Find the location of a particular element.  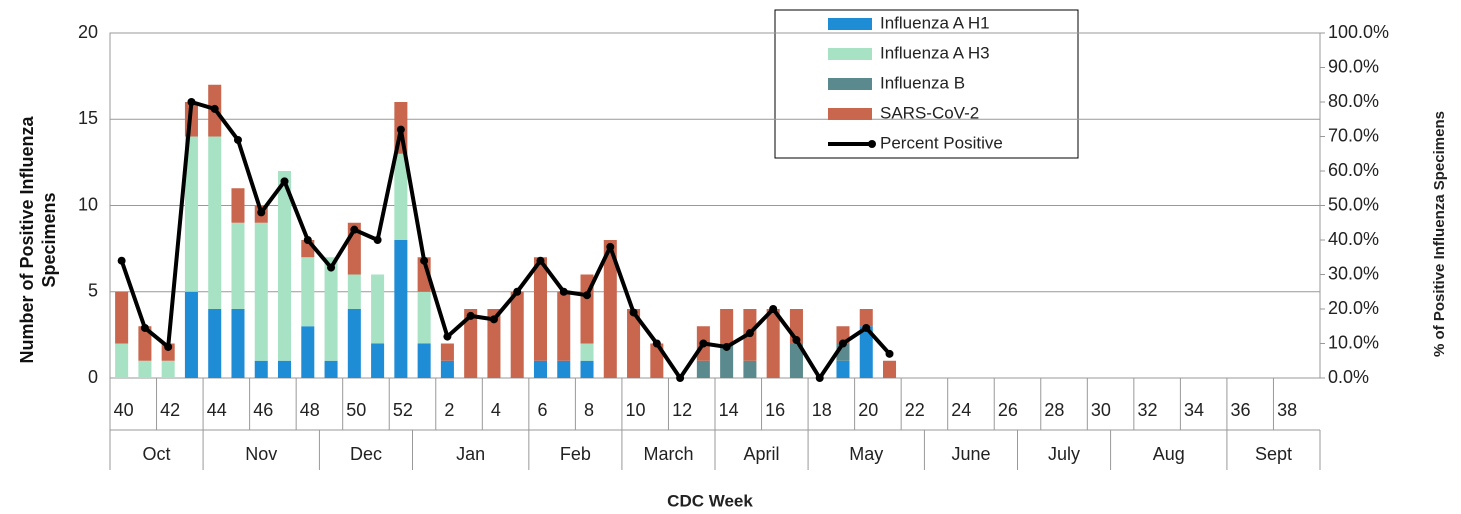

x-tick-label: 8 is located at coordinates (589, 410).